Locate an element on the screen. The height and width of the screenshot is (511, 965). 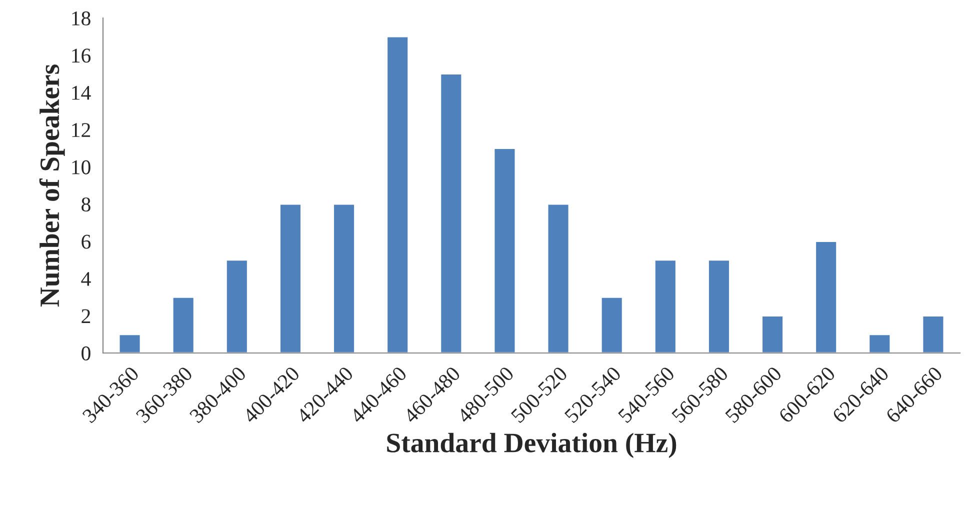
y-tick-label: 0 is located at coordinates (86, 353).